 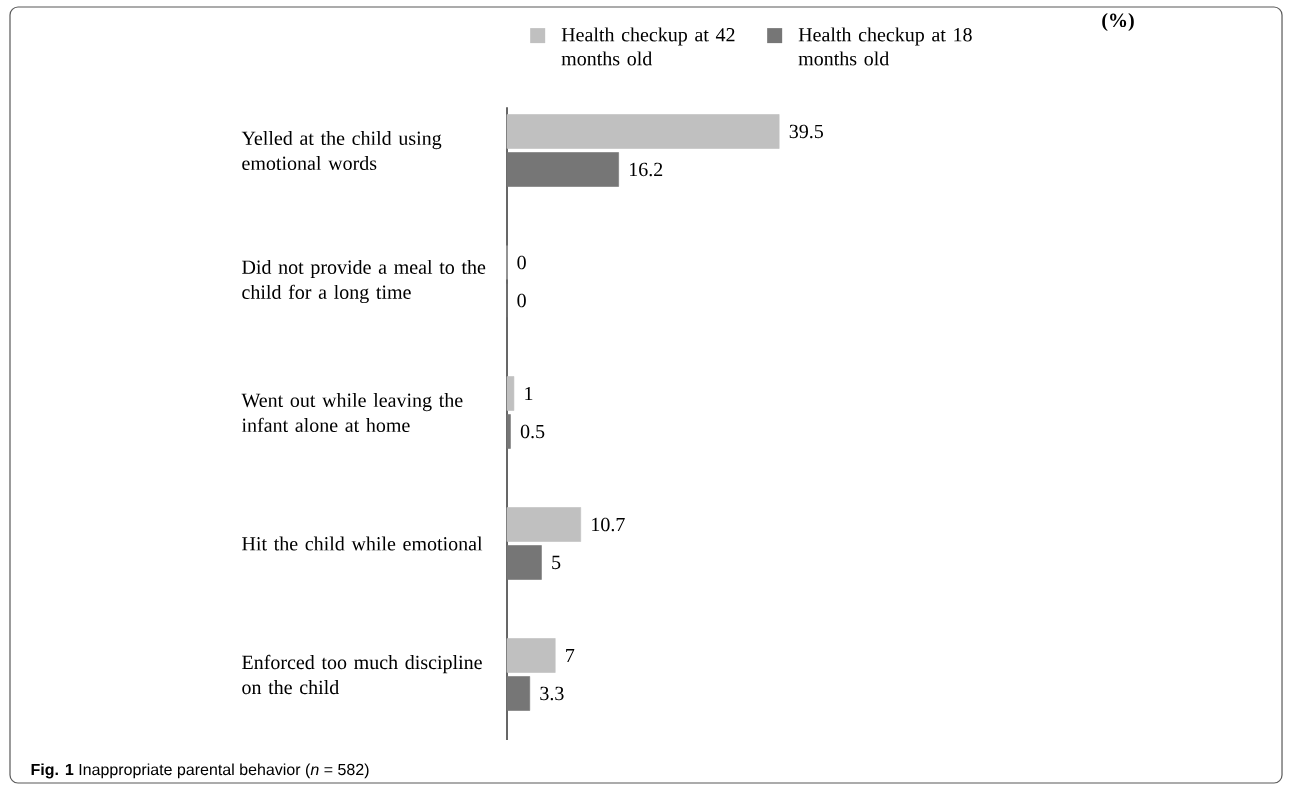 What do you see at coordinates (362, 543) in the screenshot?
I see `y-tick-label: Hit the child while emotional` at bounding box center [362, 543].